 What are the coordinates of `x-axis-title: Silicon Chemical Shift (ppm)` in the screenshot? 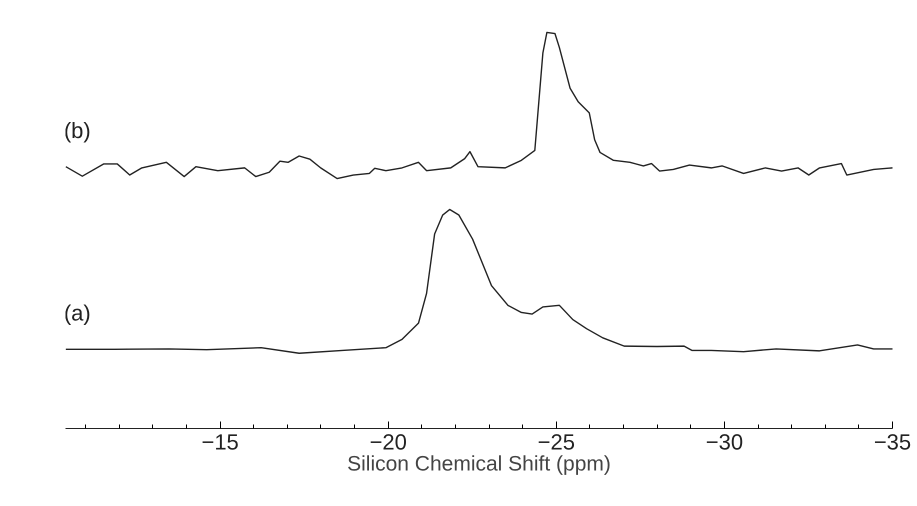 It's located at (479, 464).